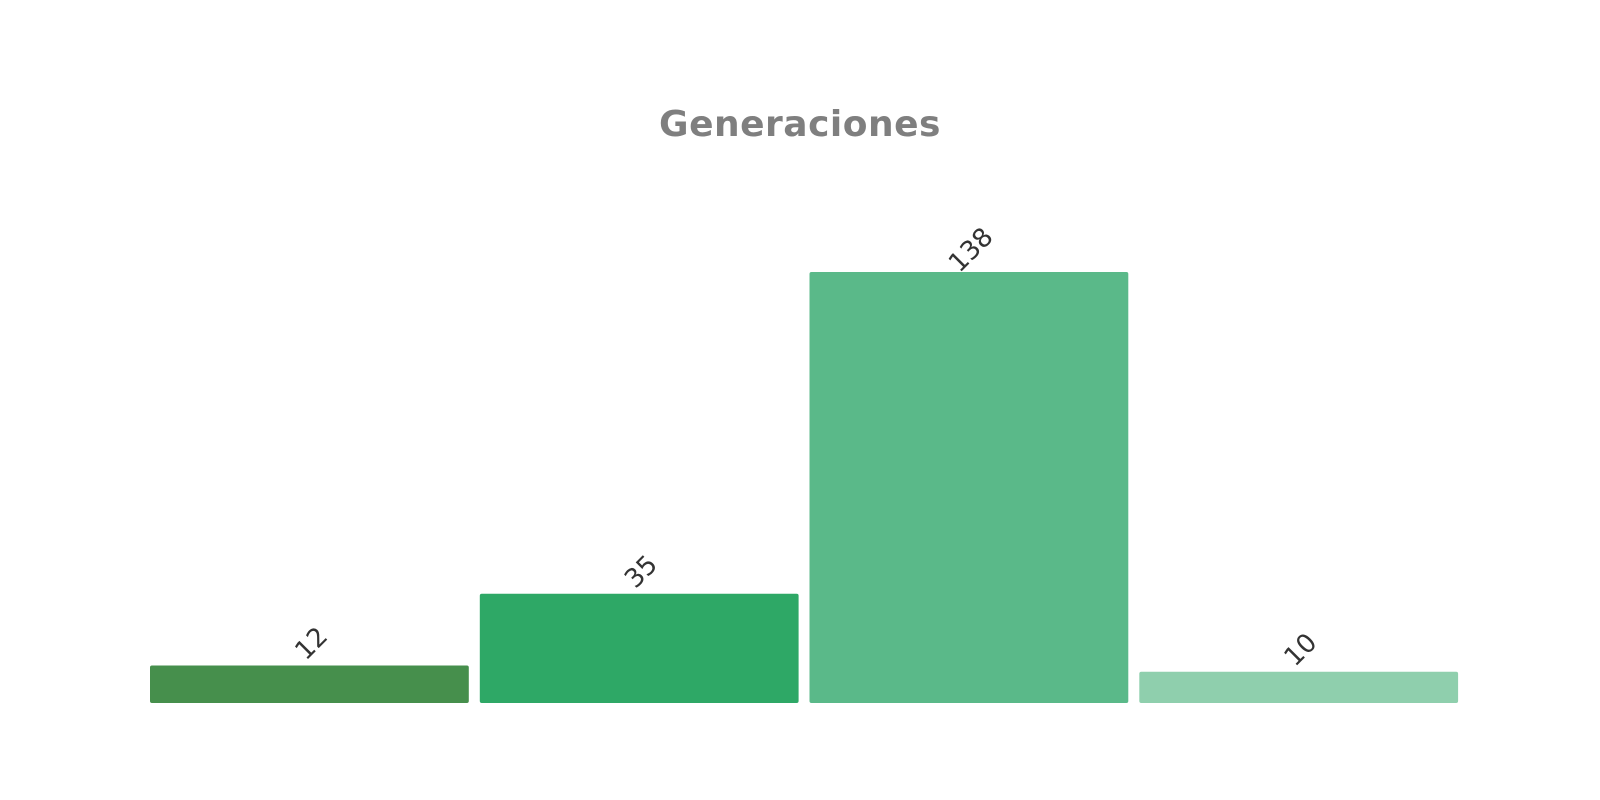 This screenshot has width=1600, height=800. What do you see at coordinates (1301, 650) in the screenshot?
I see `bar-value-label-4: 10` at bounding box center [1301, 650].